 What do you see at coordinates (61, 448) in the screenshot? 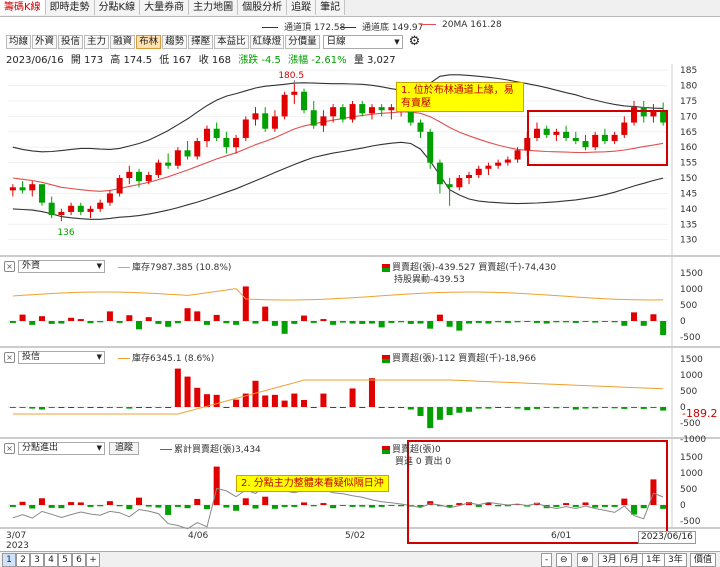
I see `branch-select: 分點進出 ▼` at bounding box center [61, 448].